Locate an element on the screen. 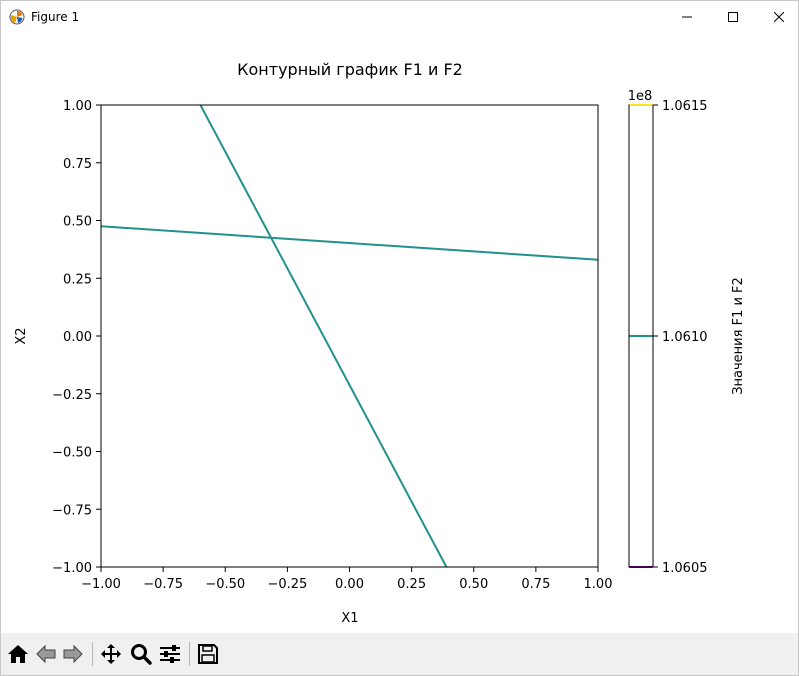  pan-button is located at coordinates (111, 654).